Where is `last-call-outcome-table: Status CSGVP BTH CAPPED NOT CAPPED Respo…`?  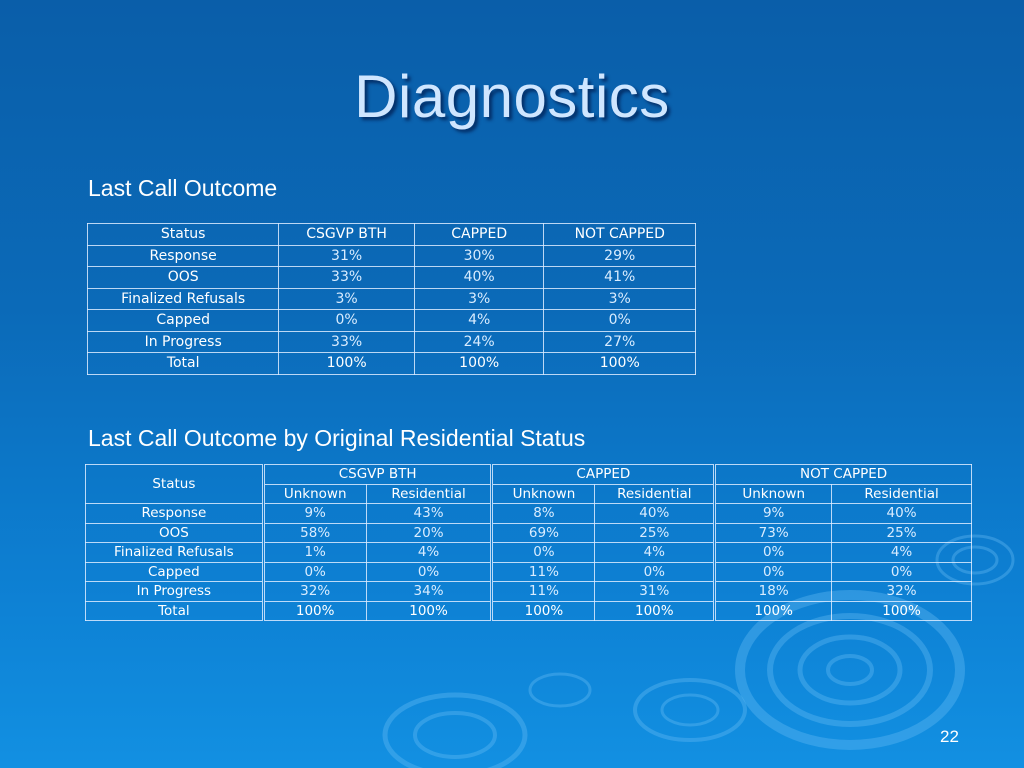
last-call-outcome-table: Status CSGVP BTH CAPPED NOT CAPPED Respo… is located at coordinates (391, 299).